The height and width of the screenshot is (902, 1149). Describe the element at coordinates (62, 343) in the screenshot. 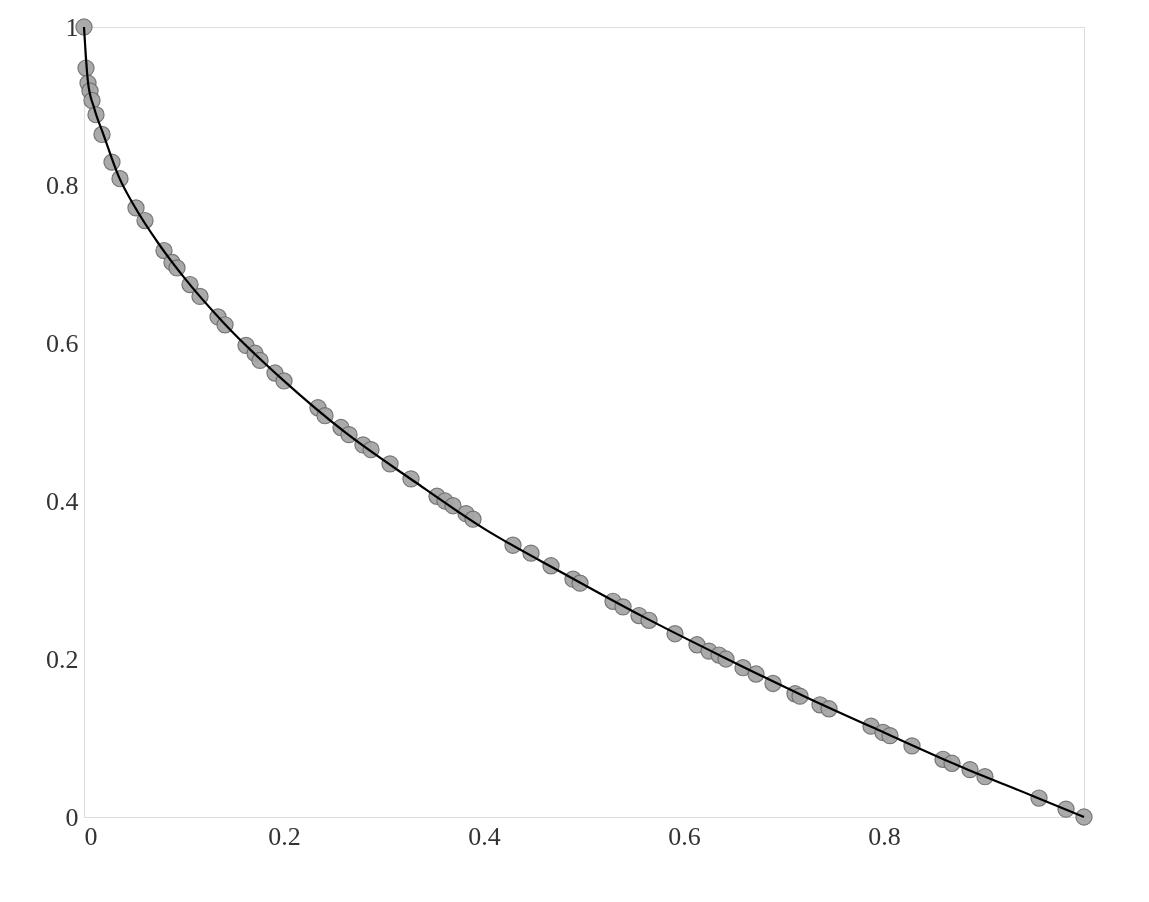

I see `y-tick-label: 0.6` at that location.